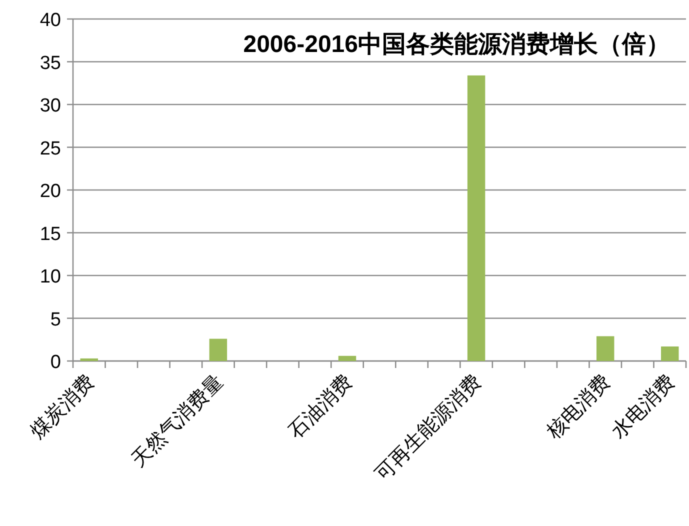  Describe the element at coordinates (50, 20) in the screenshot. I see `y-tick-label: 40` at that location.